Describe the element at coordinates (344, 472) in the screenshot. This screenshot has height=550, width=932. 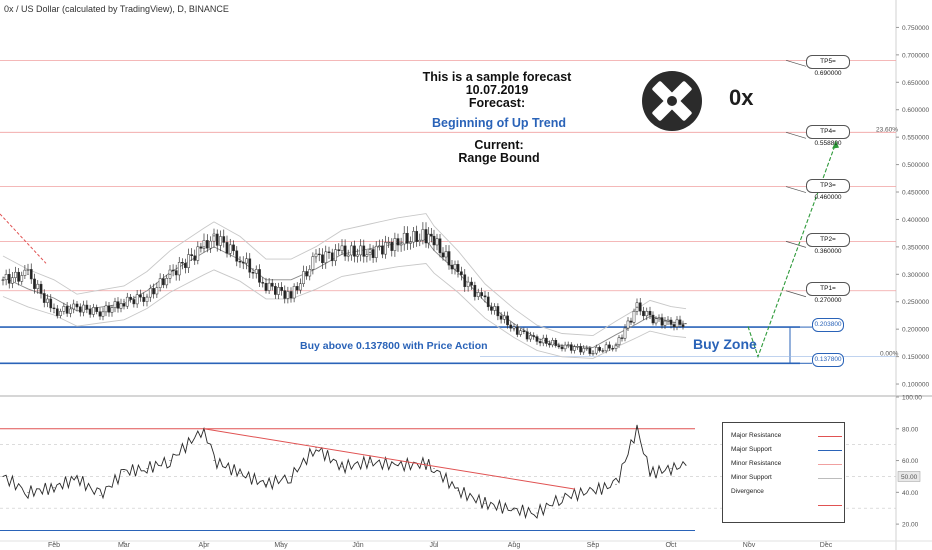
I see `oscillator-line` at that location.